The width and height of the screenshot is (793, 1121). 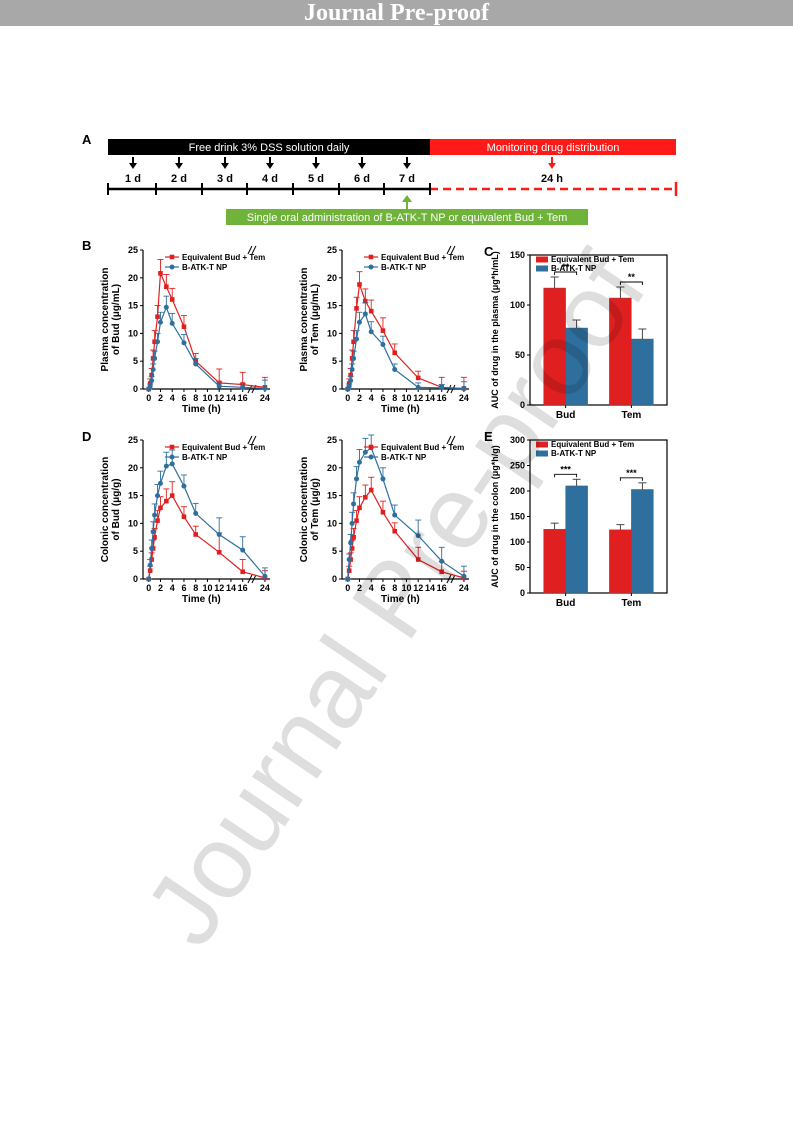 I want to click on y-tick-label: 25, so click(x=332, y=440).